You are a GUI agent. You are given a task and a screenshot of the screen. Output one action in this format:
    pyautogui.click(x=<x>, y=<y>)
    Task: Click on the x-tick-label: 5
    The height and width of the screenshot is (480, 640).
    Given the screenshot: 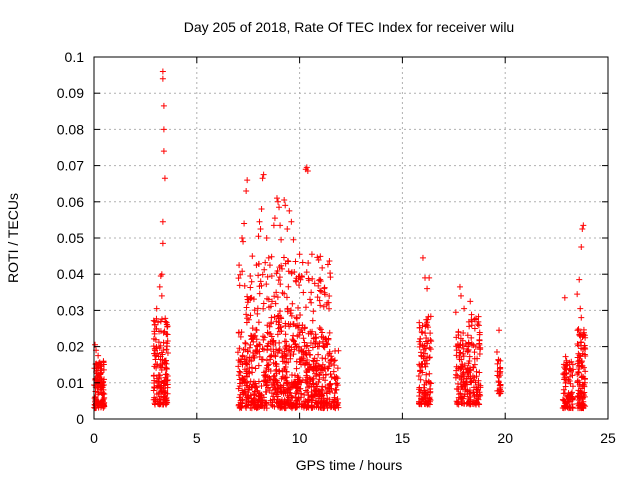 What is the action you would take?
    pyautogui.click(x=197, y=438)
    